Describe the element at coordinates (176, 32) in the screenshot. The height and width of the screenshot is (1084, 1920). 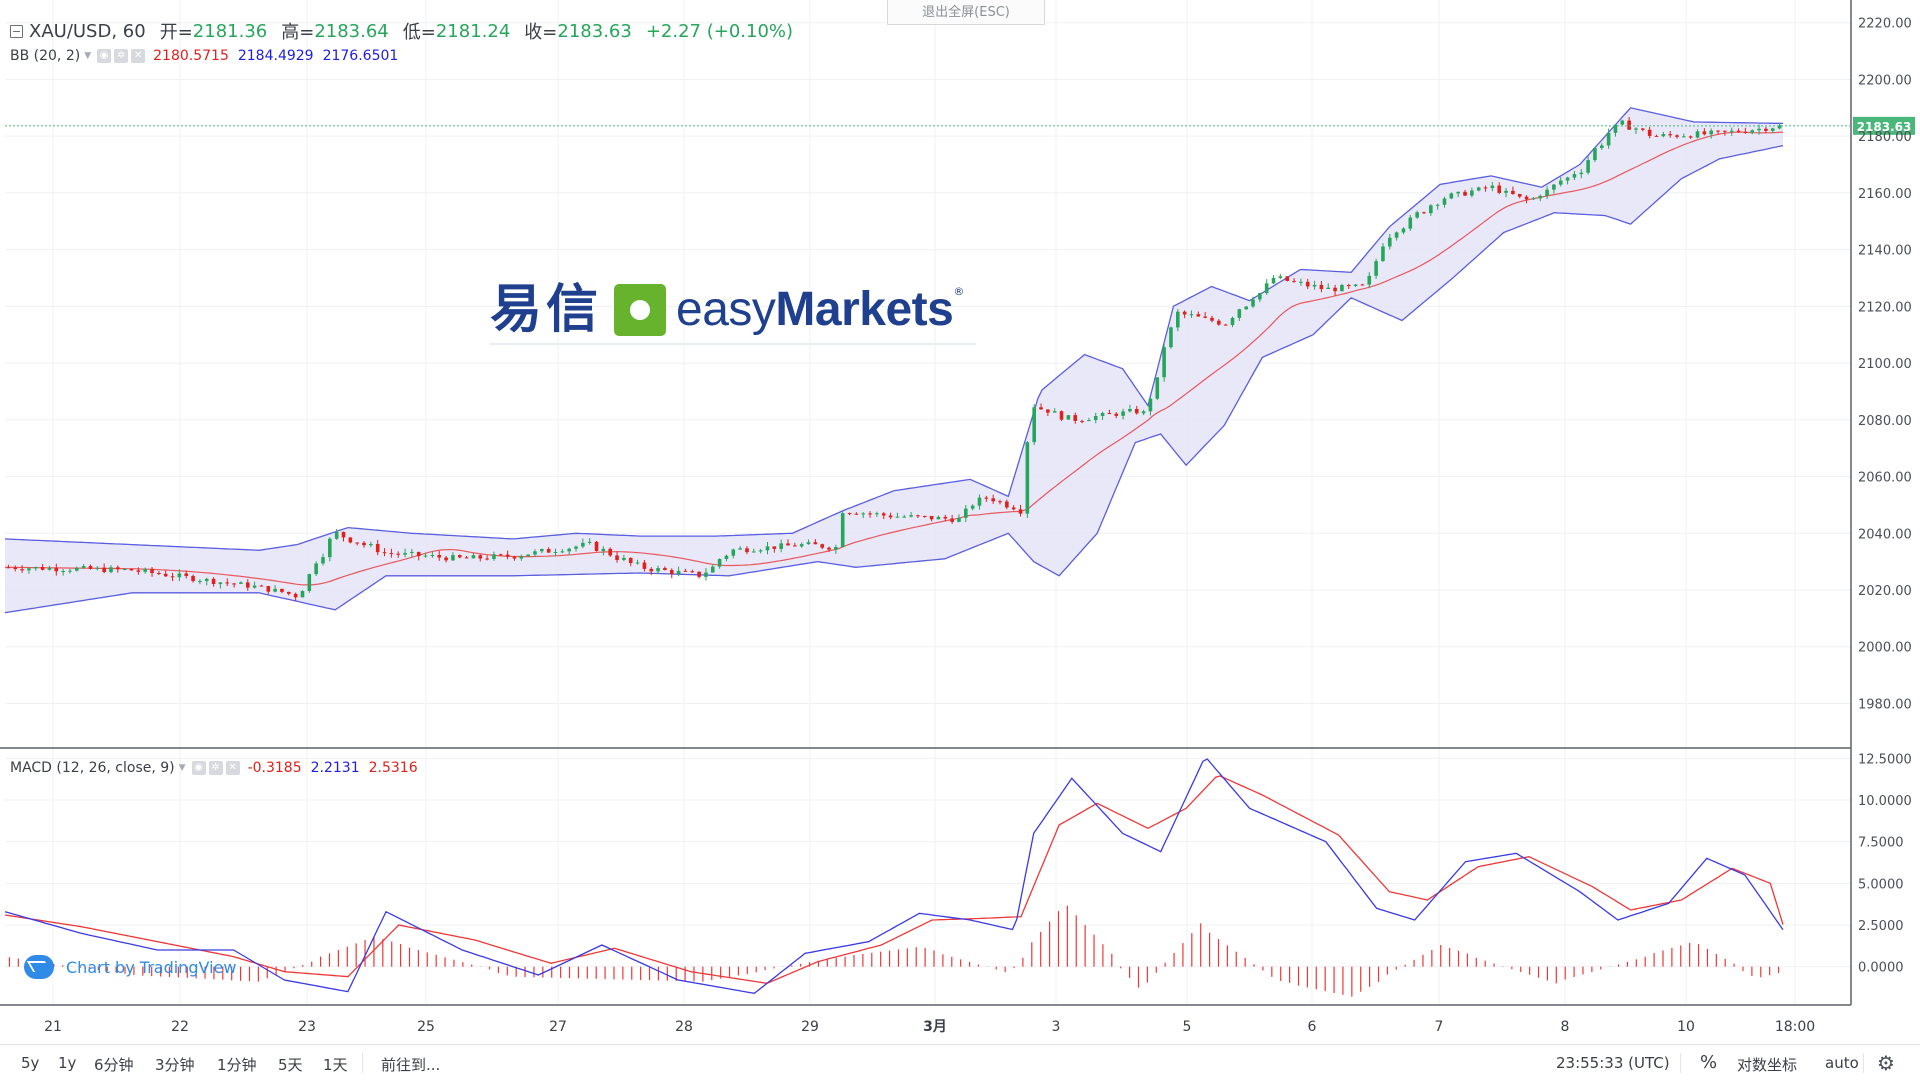
I see `open-label: 开=` at that location.